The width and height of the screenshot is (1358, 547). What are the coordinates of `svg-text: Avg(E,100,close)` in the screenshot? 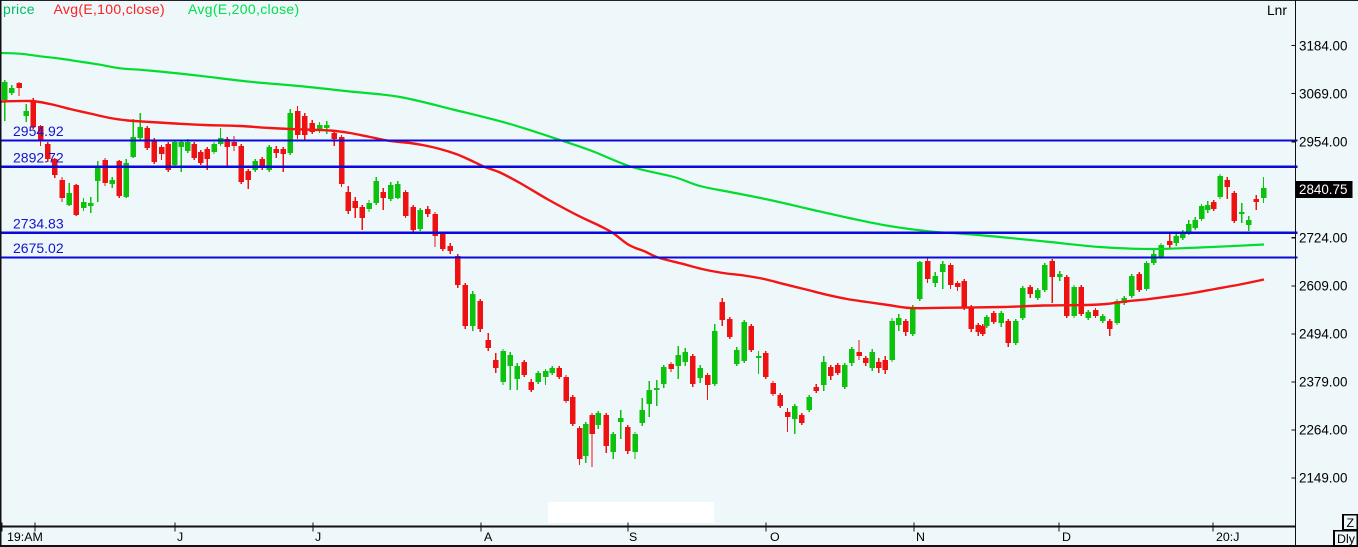 It's located at (109, 9).